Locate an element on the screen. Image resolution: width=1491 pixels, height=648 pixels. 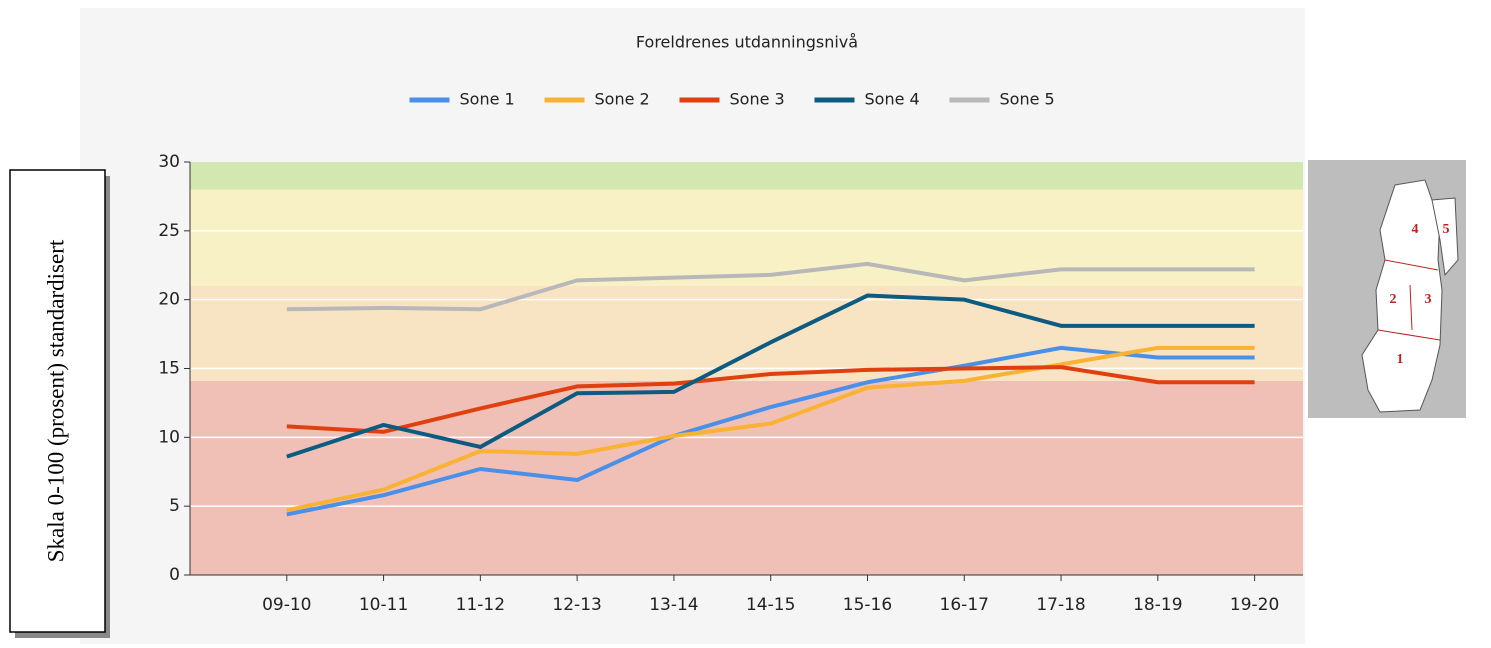
legend-label: Sone 4 is located at coordinates (892, 99).